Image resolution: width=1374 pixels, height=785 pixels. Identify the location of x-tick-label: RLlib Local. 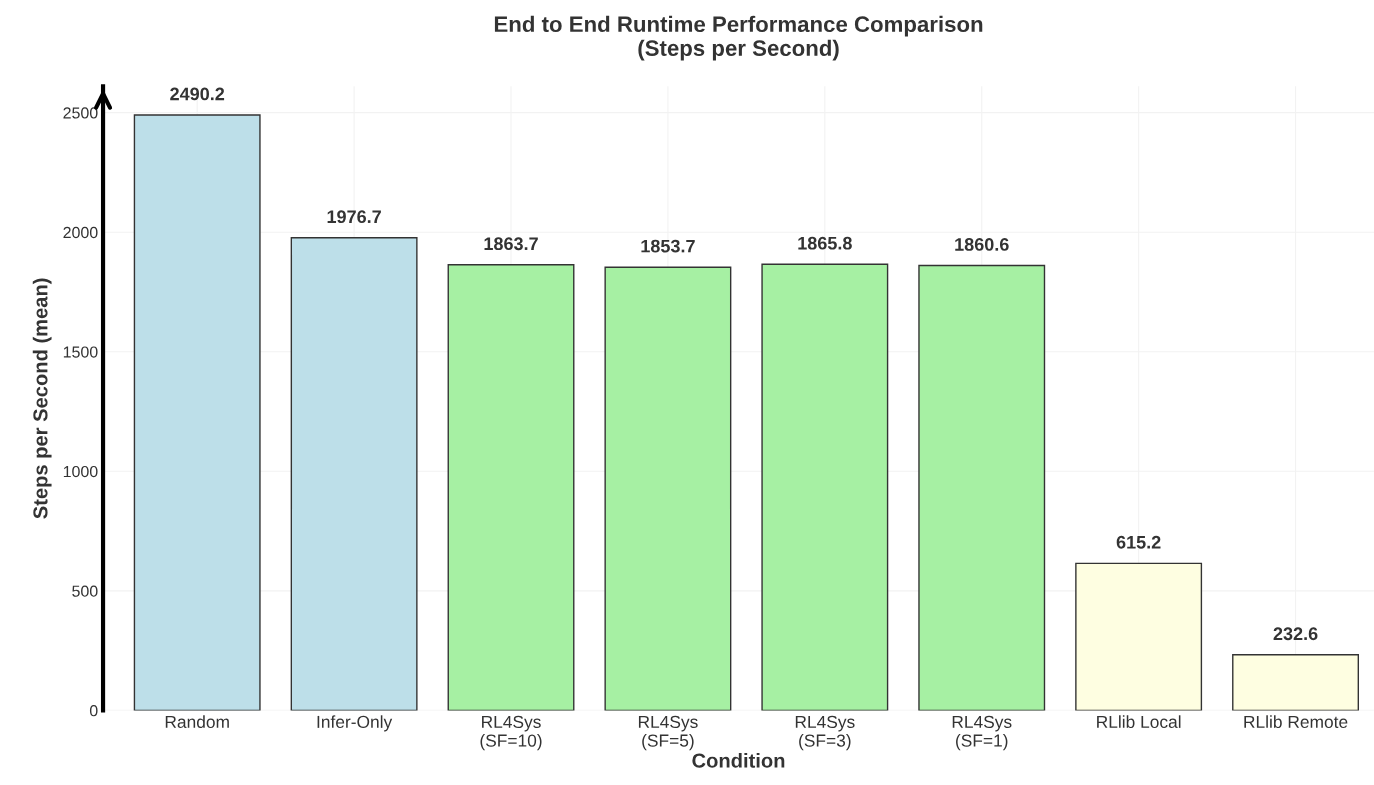
(1139, 722).